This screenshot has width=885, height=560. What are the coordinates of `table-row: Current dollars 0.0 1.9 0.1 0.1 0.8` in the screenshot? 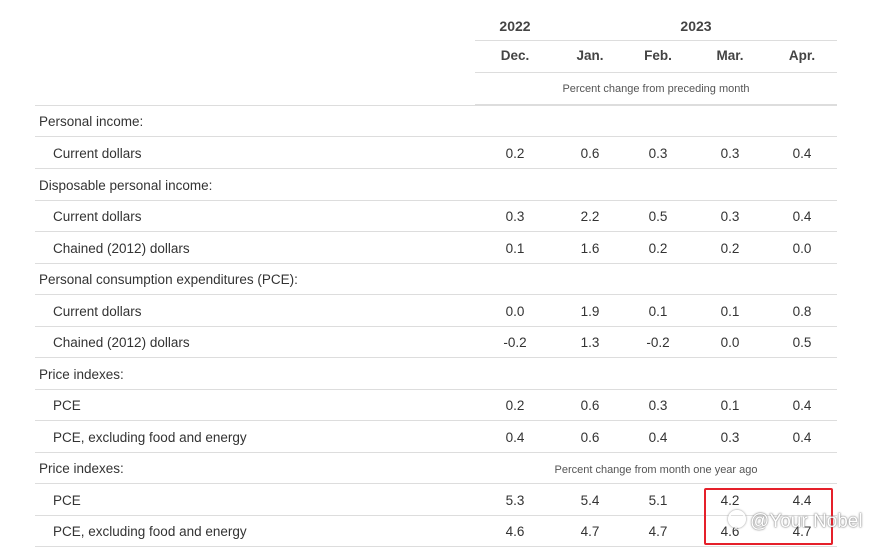 It's located at (436, 311).